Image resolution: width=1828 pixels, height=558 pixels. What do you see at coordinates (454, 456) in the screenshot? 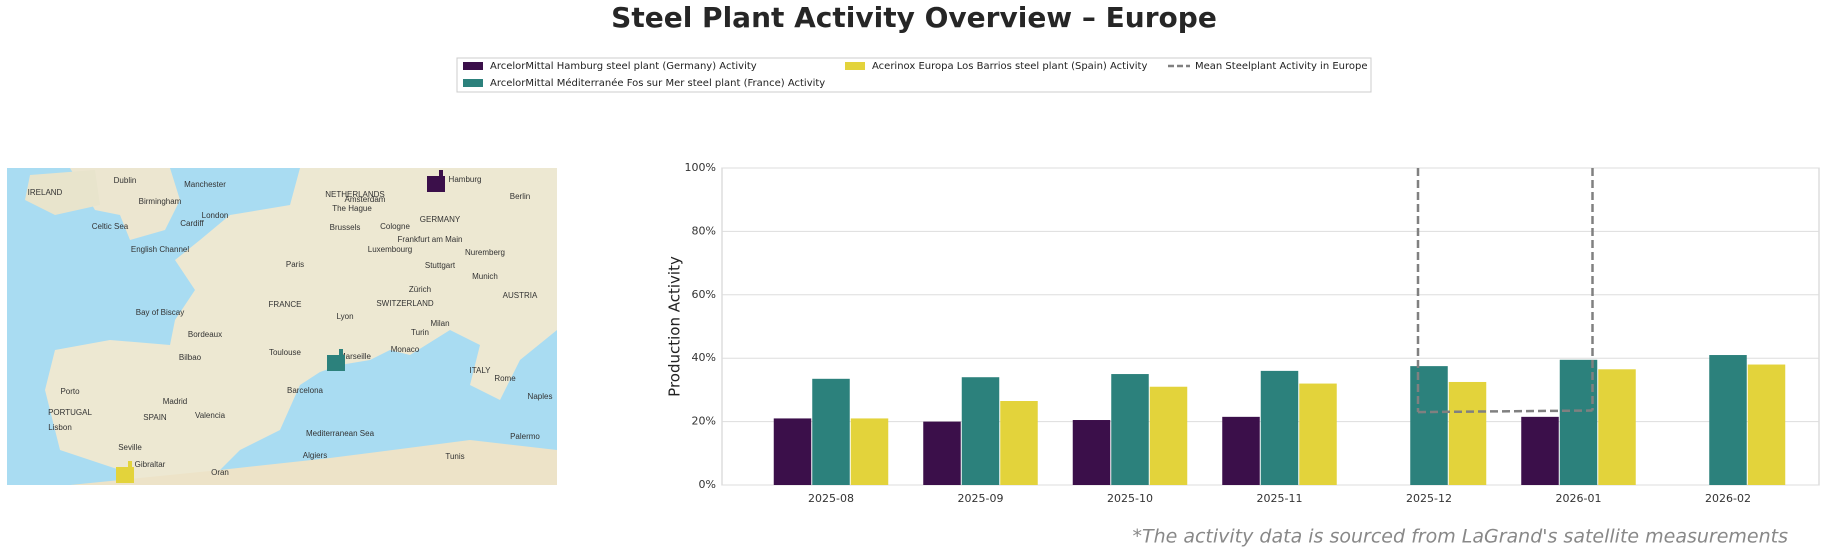
I see `map-label: Tunis` at bounding box center [454, 456].